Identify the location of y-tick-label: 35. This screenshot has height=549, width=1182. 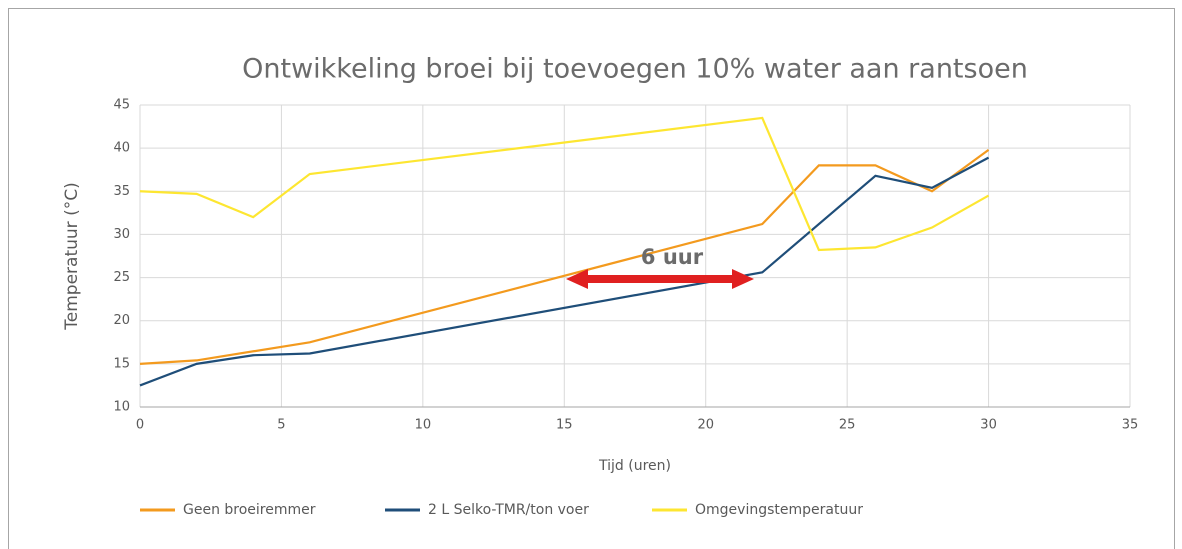
(121, 191).